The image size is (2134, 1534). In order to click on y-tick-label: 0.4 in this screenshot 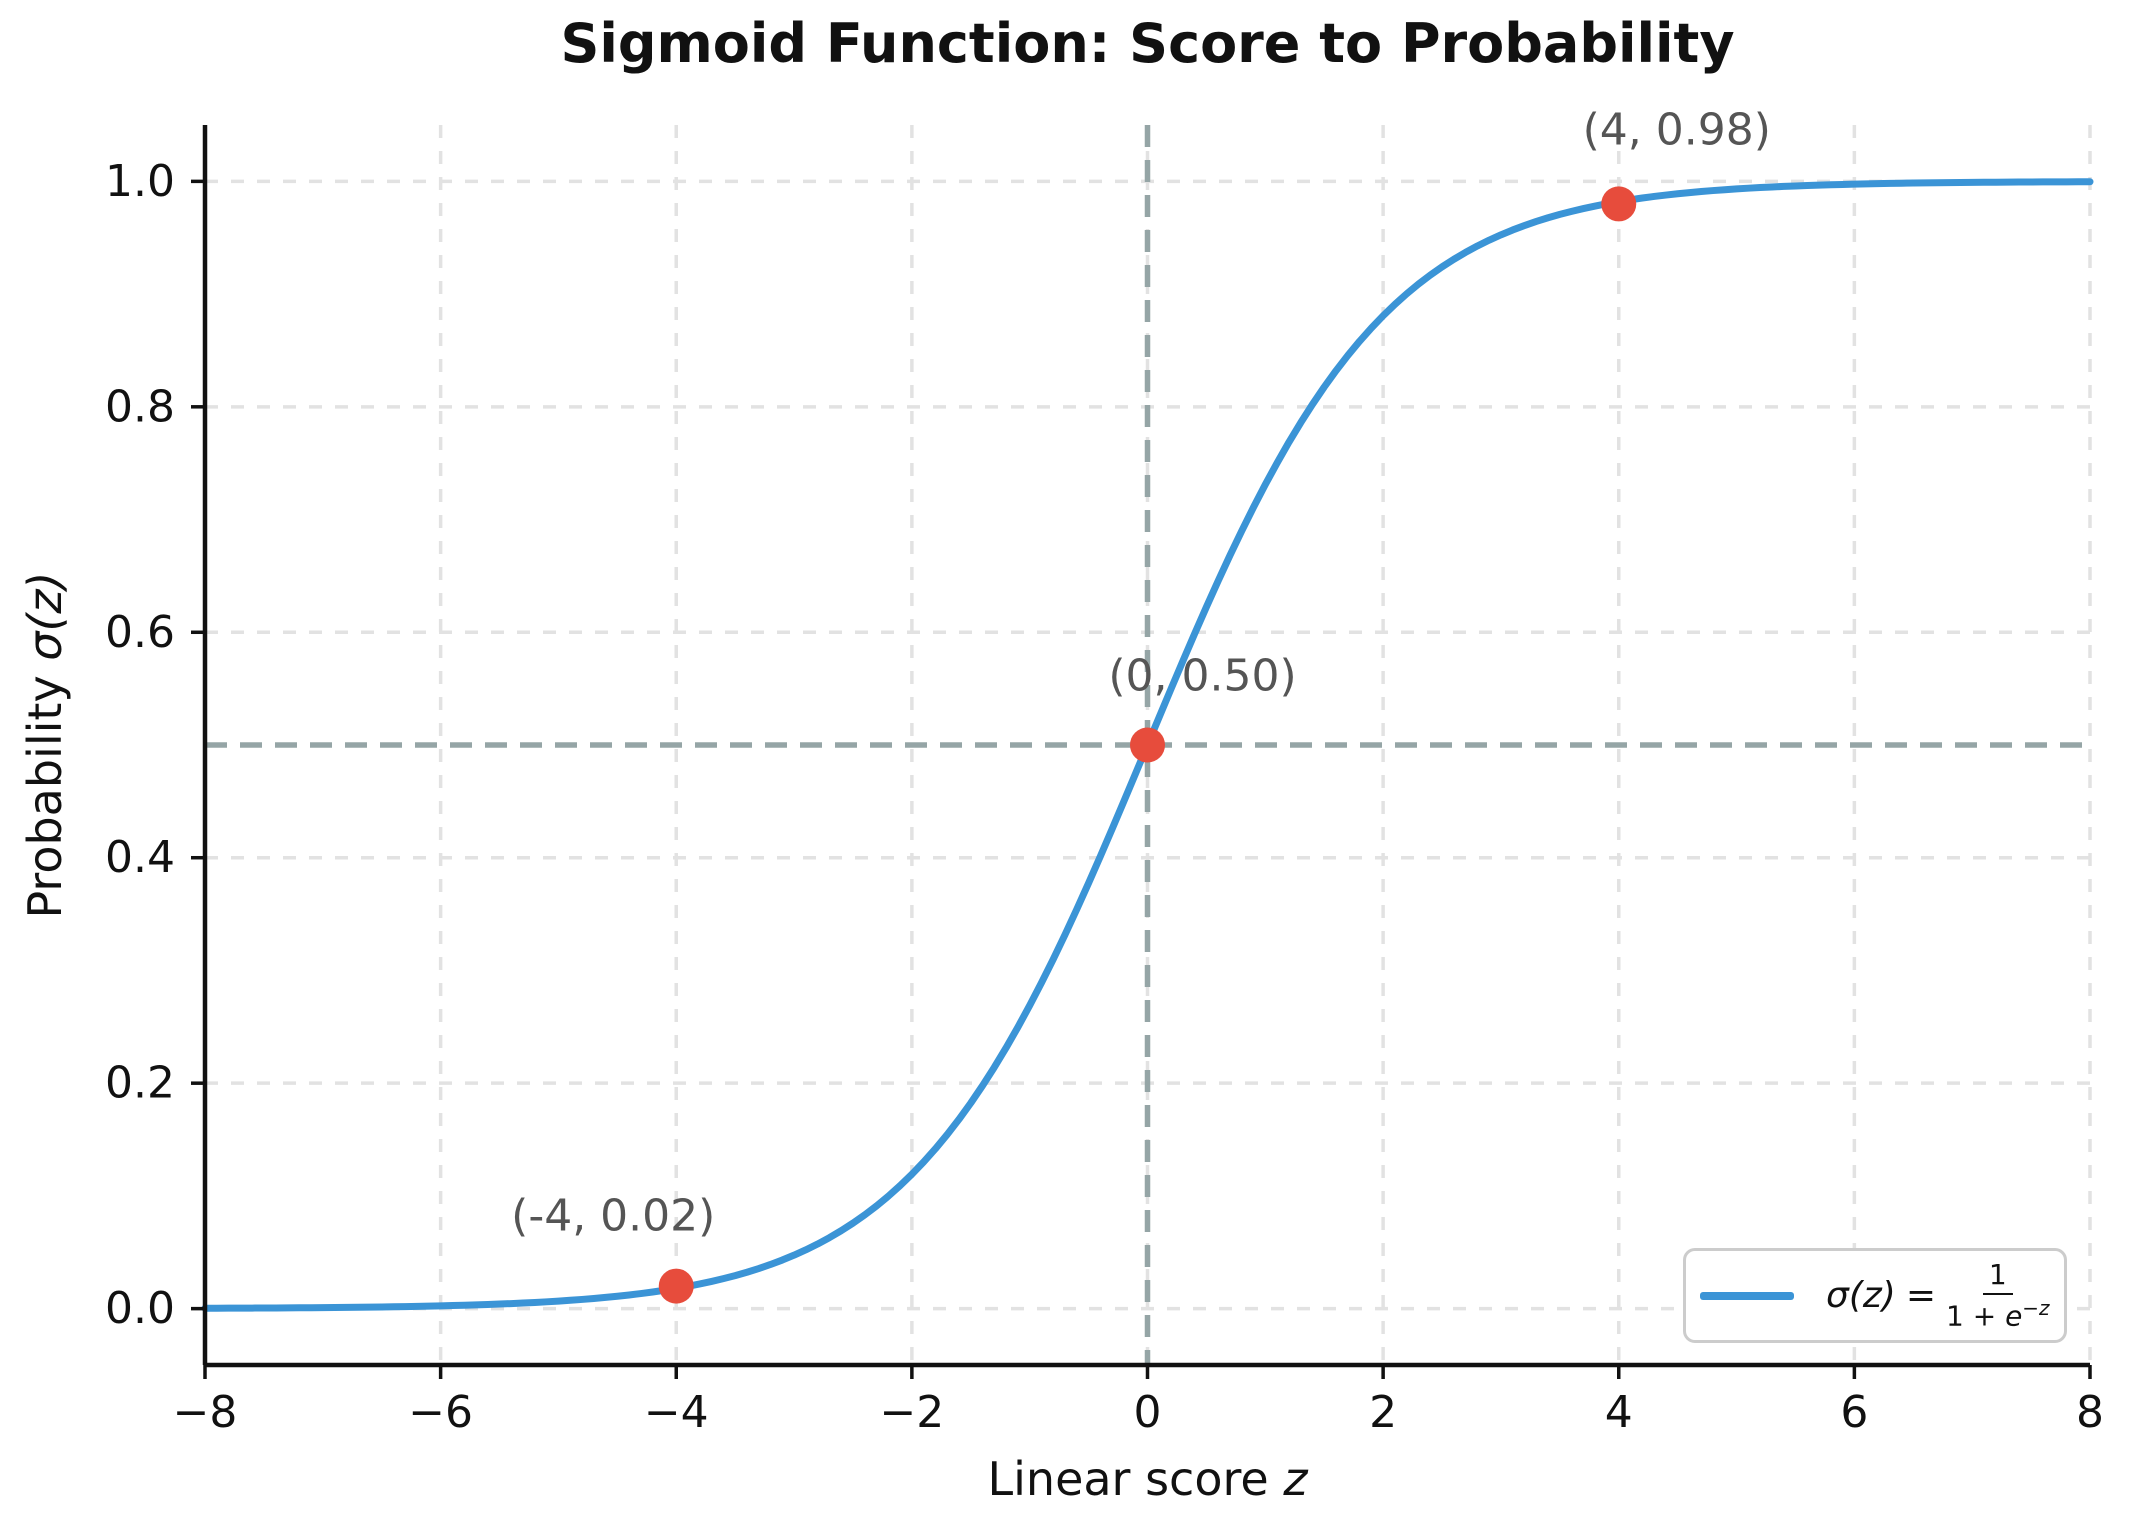, I will do `click(140, 857)`.